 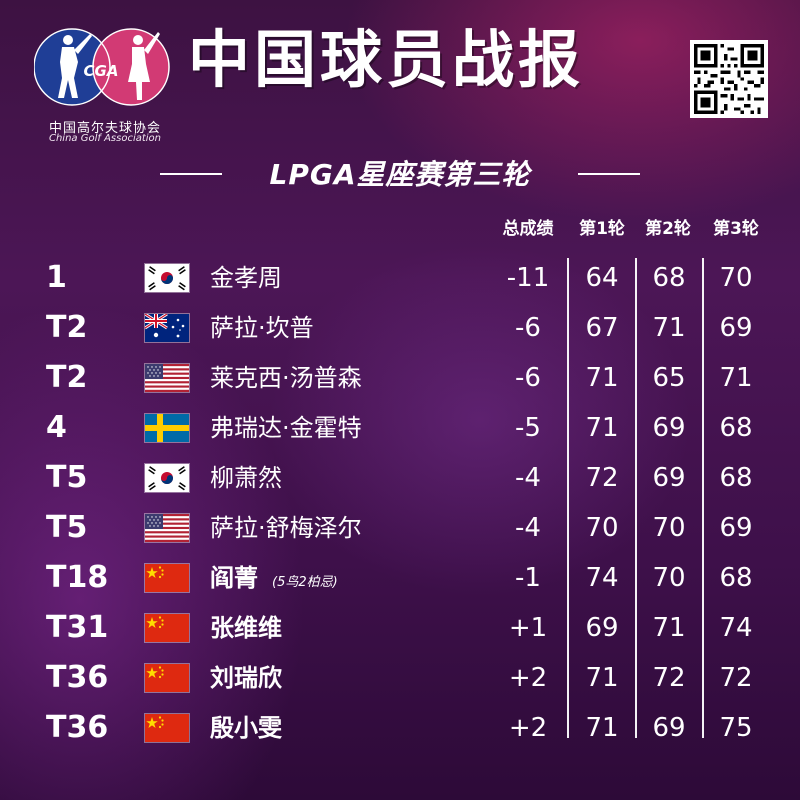 What do you see at coordinates (400, 174) in the screenshot?
I see `subtitle: LPGA星座赛第三轮` at bounding box center [400, 174].